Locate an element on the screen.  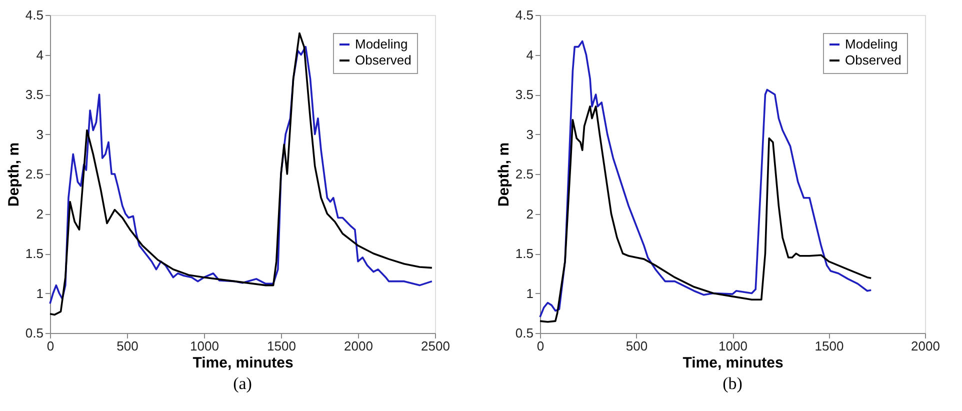
text: (a) is located at coordinates (242, 383).